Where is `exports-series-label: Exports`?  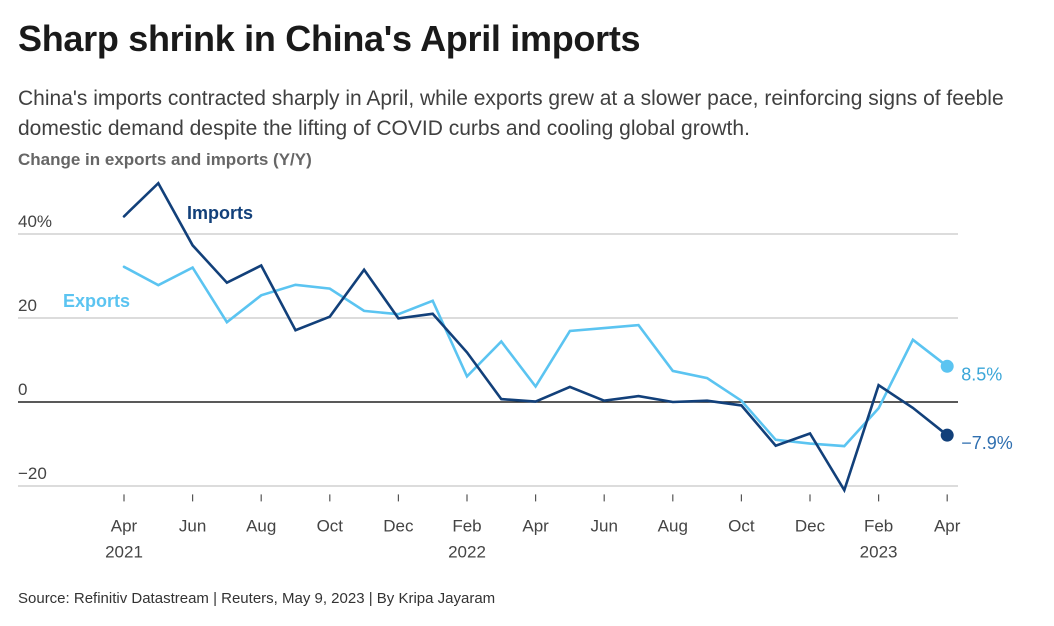 exports-series-label: Exports is located at coordinates (96, 301).